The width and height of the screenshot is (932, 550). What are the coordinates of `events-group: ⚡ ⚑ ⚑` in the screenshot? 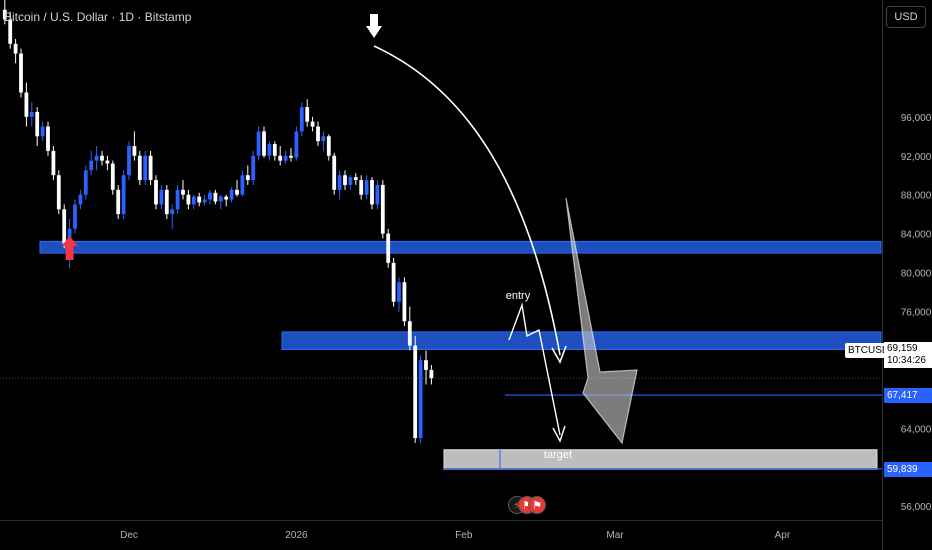 It's located at (527, 505).